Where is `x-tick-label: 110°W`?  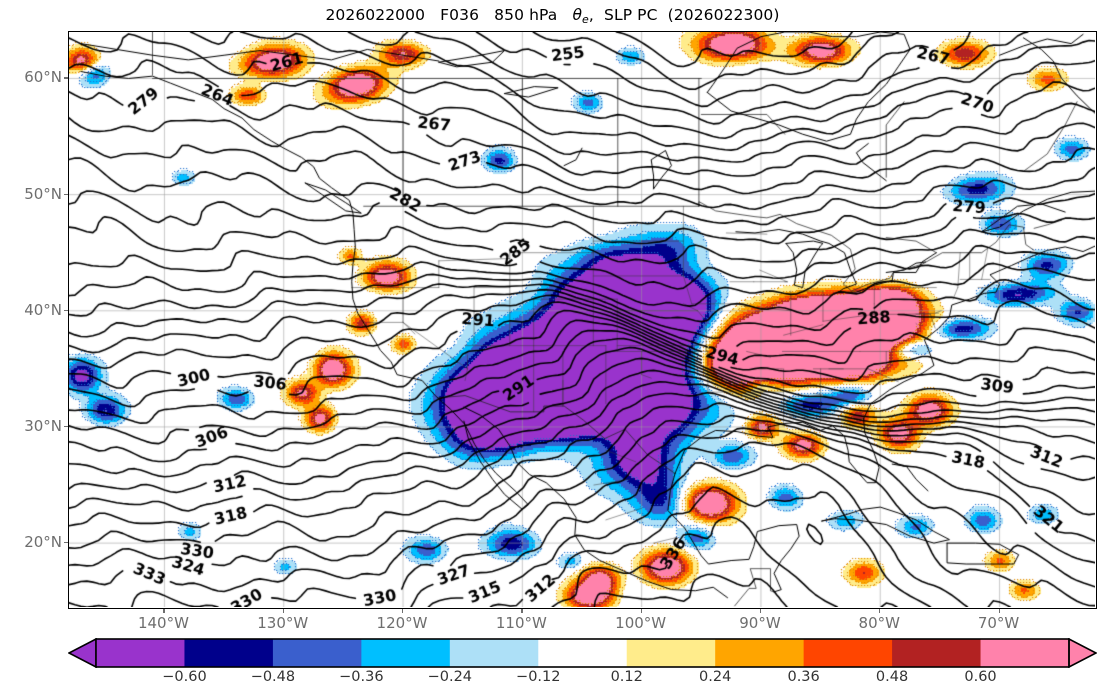 x-tick-label: 110°W is located at coordinates (521, 623).